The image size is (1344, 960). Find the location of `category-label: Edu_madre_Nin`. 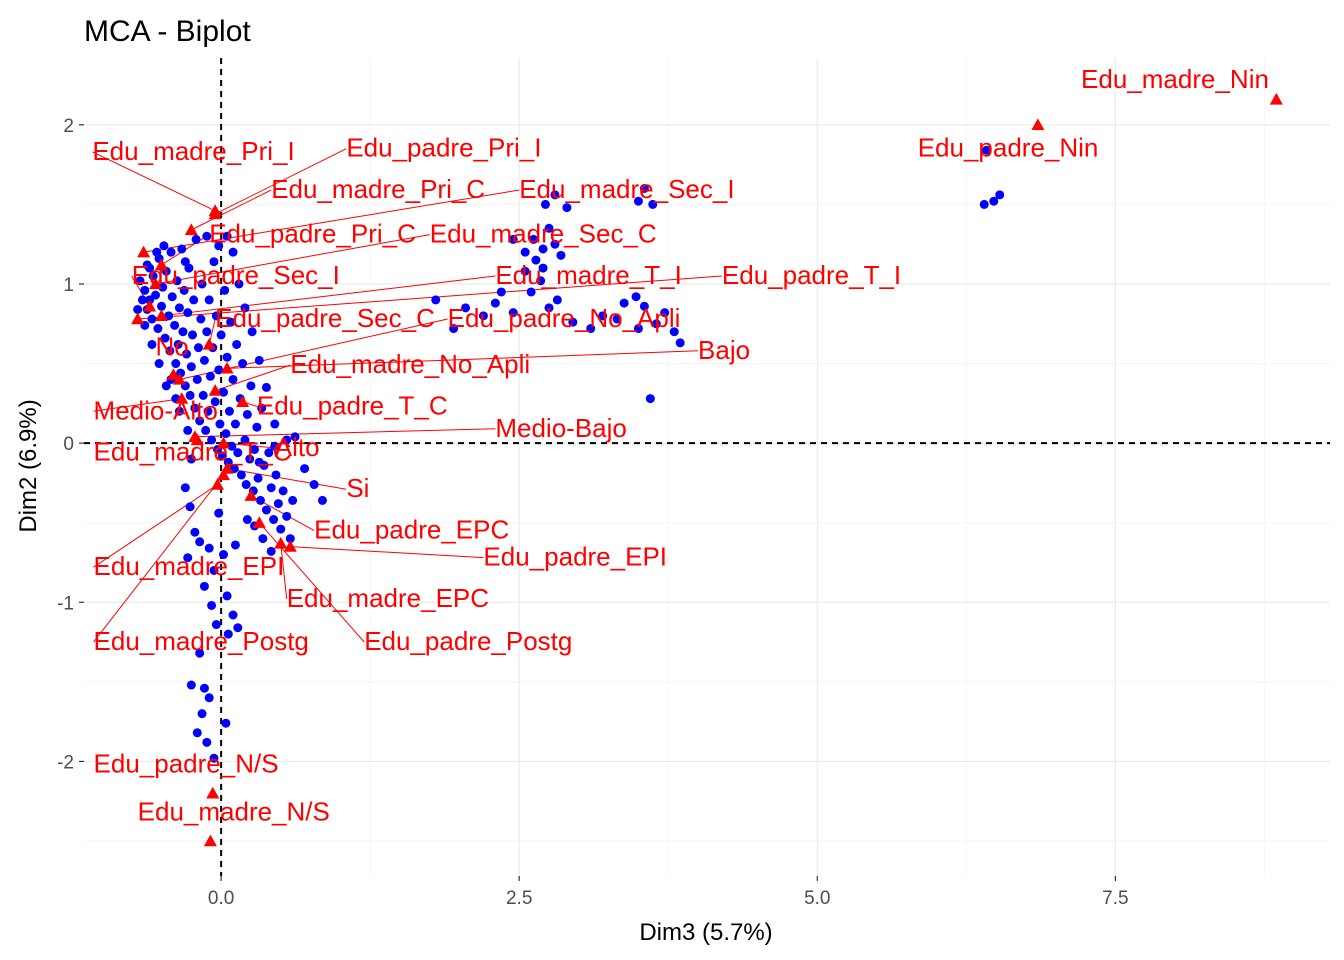

category-label: Edu_madre_Nin is located at coordinates (1175, 79).